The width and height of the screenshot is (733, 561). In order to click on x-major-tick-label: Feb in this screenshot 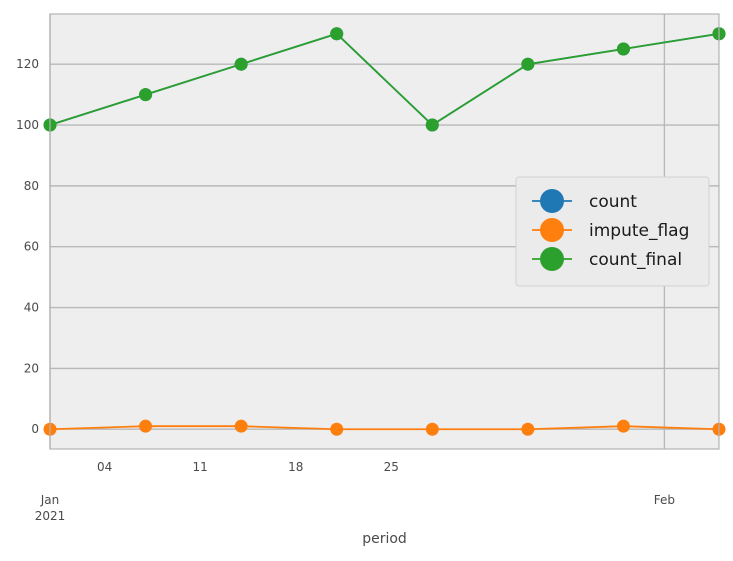, I will do `click(664, 500)`.